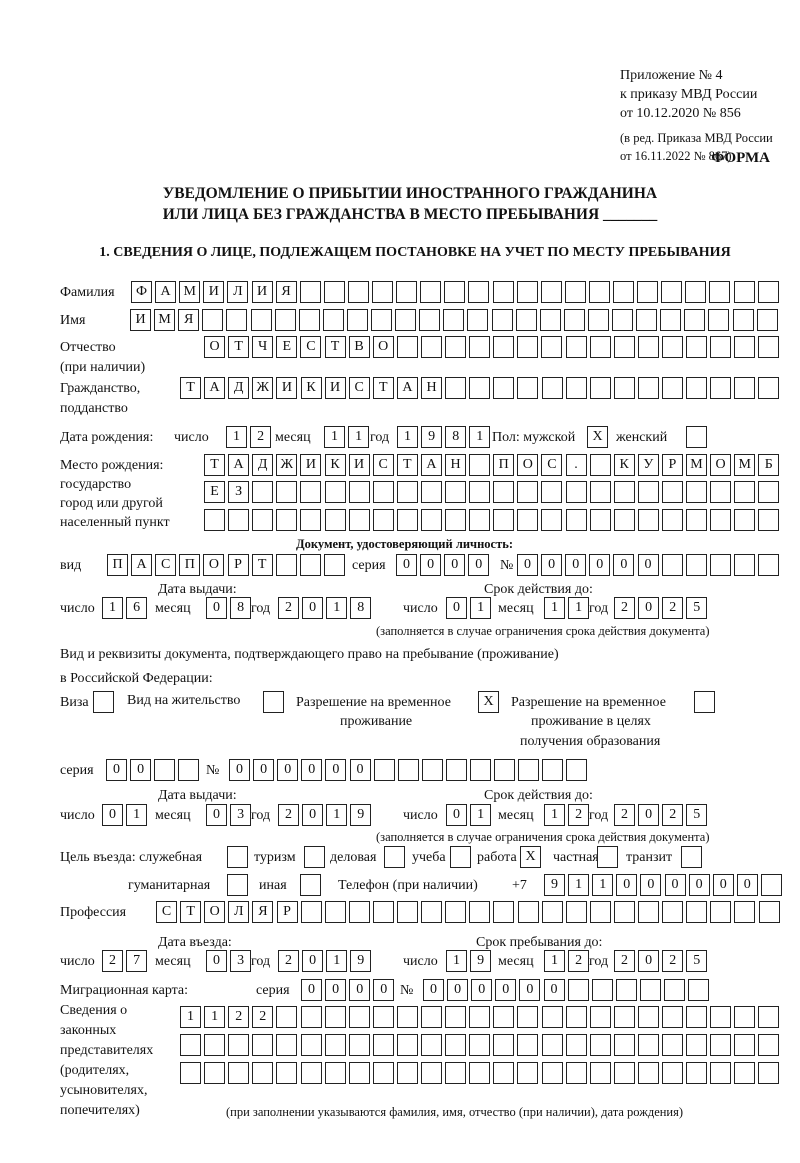 Image resolution: width=800 pixels, height=1163 pixels. I want to click on phone-cell, so click(771, 885).